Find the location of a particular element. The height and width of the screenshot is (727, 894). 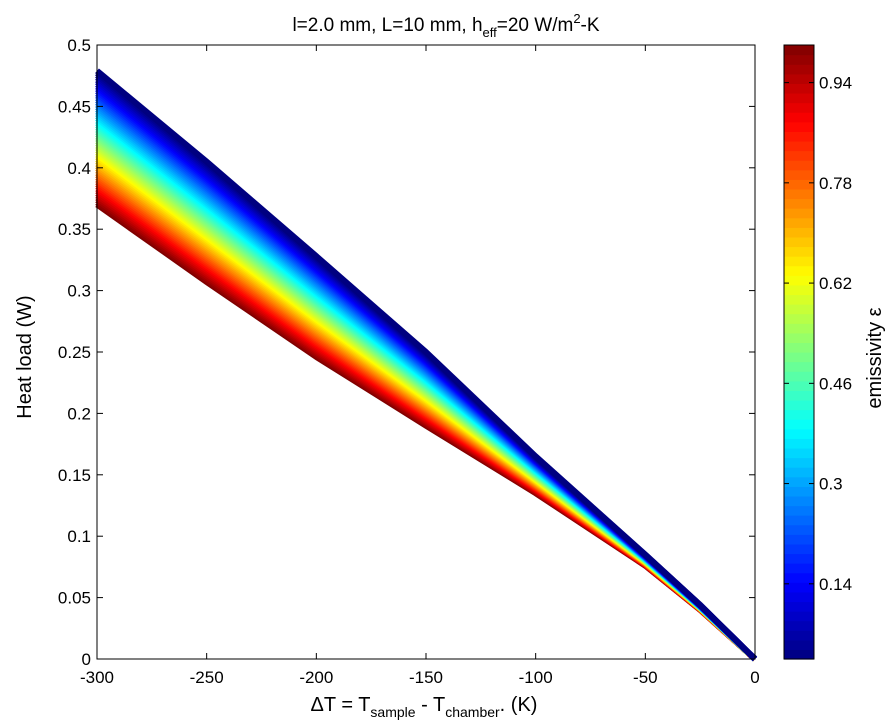

x-tick-label: -150 is located at coordinates (426, 677).